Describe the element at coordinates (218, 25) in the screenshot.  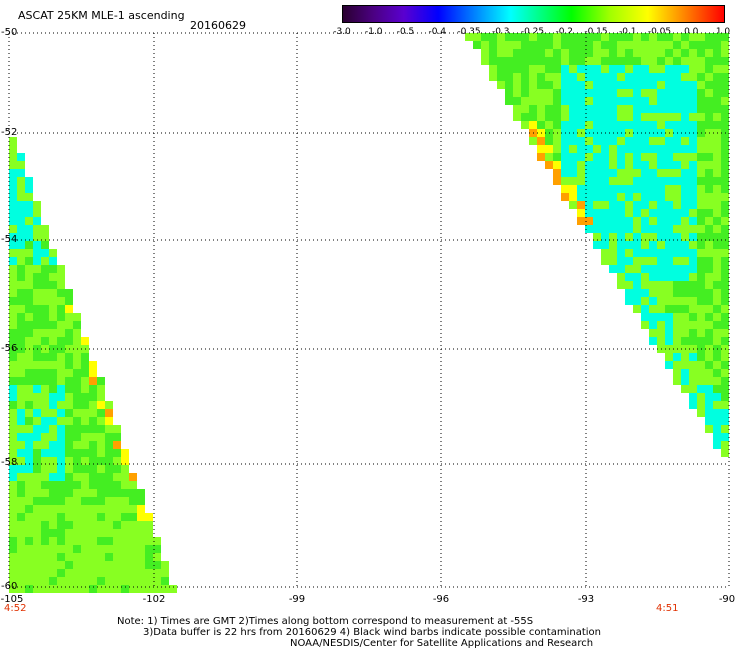
I see `product-date: 20160629` at that location.